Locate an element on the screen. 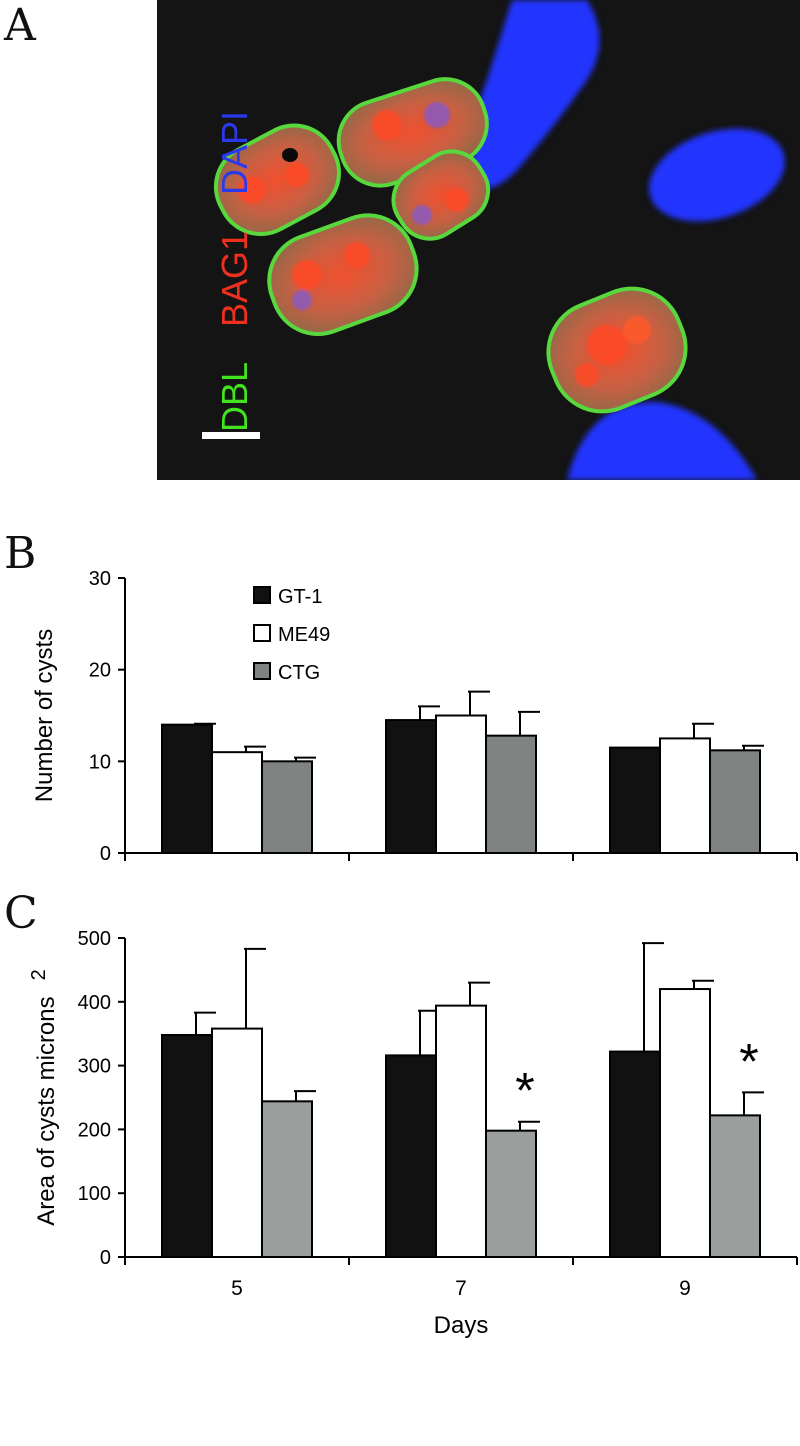 Image resolution: width=800 pixels, height=1446 pixels. stain-label-dbl: DBL is located at coordinates (234, 397).